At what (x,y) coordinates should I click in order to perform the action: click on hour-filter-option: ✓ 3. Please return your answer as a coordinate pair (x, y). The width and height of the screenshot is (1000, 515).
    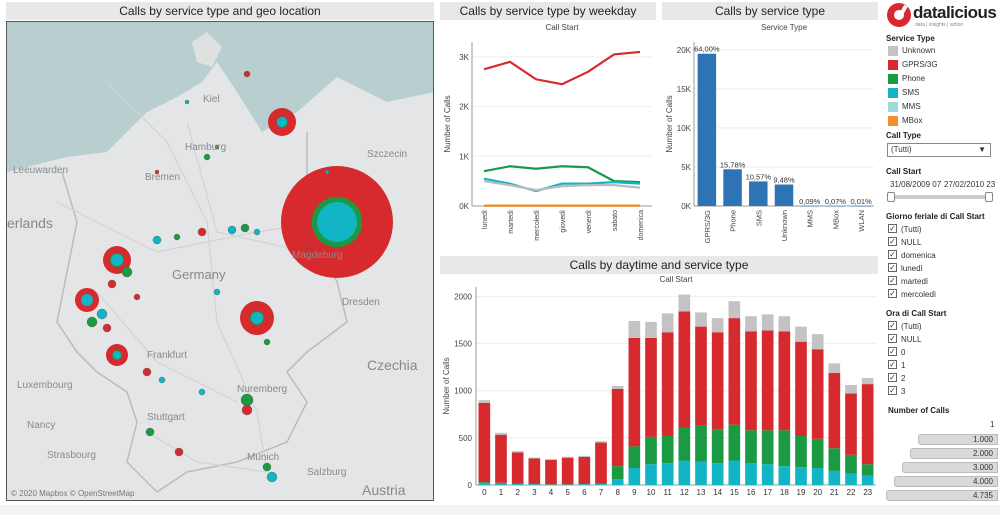
    Looking at the image, I should click on (896, 392).